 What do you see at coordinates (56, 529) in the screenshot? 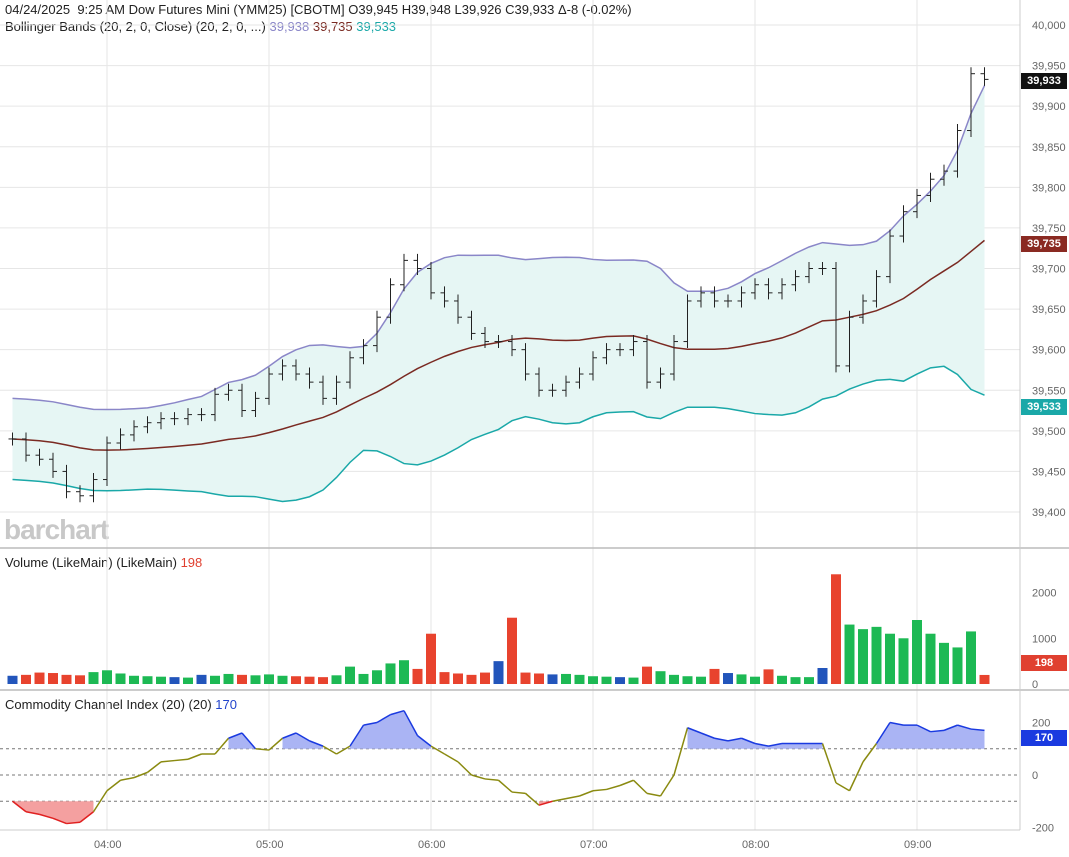
I see `barchart-logo: barchart` at bounding box center [56, 529].